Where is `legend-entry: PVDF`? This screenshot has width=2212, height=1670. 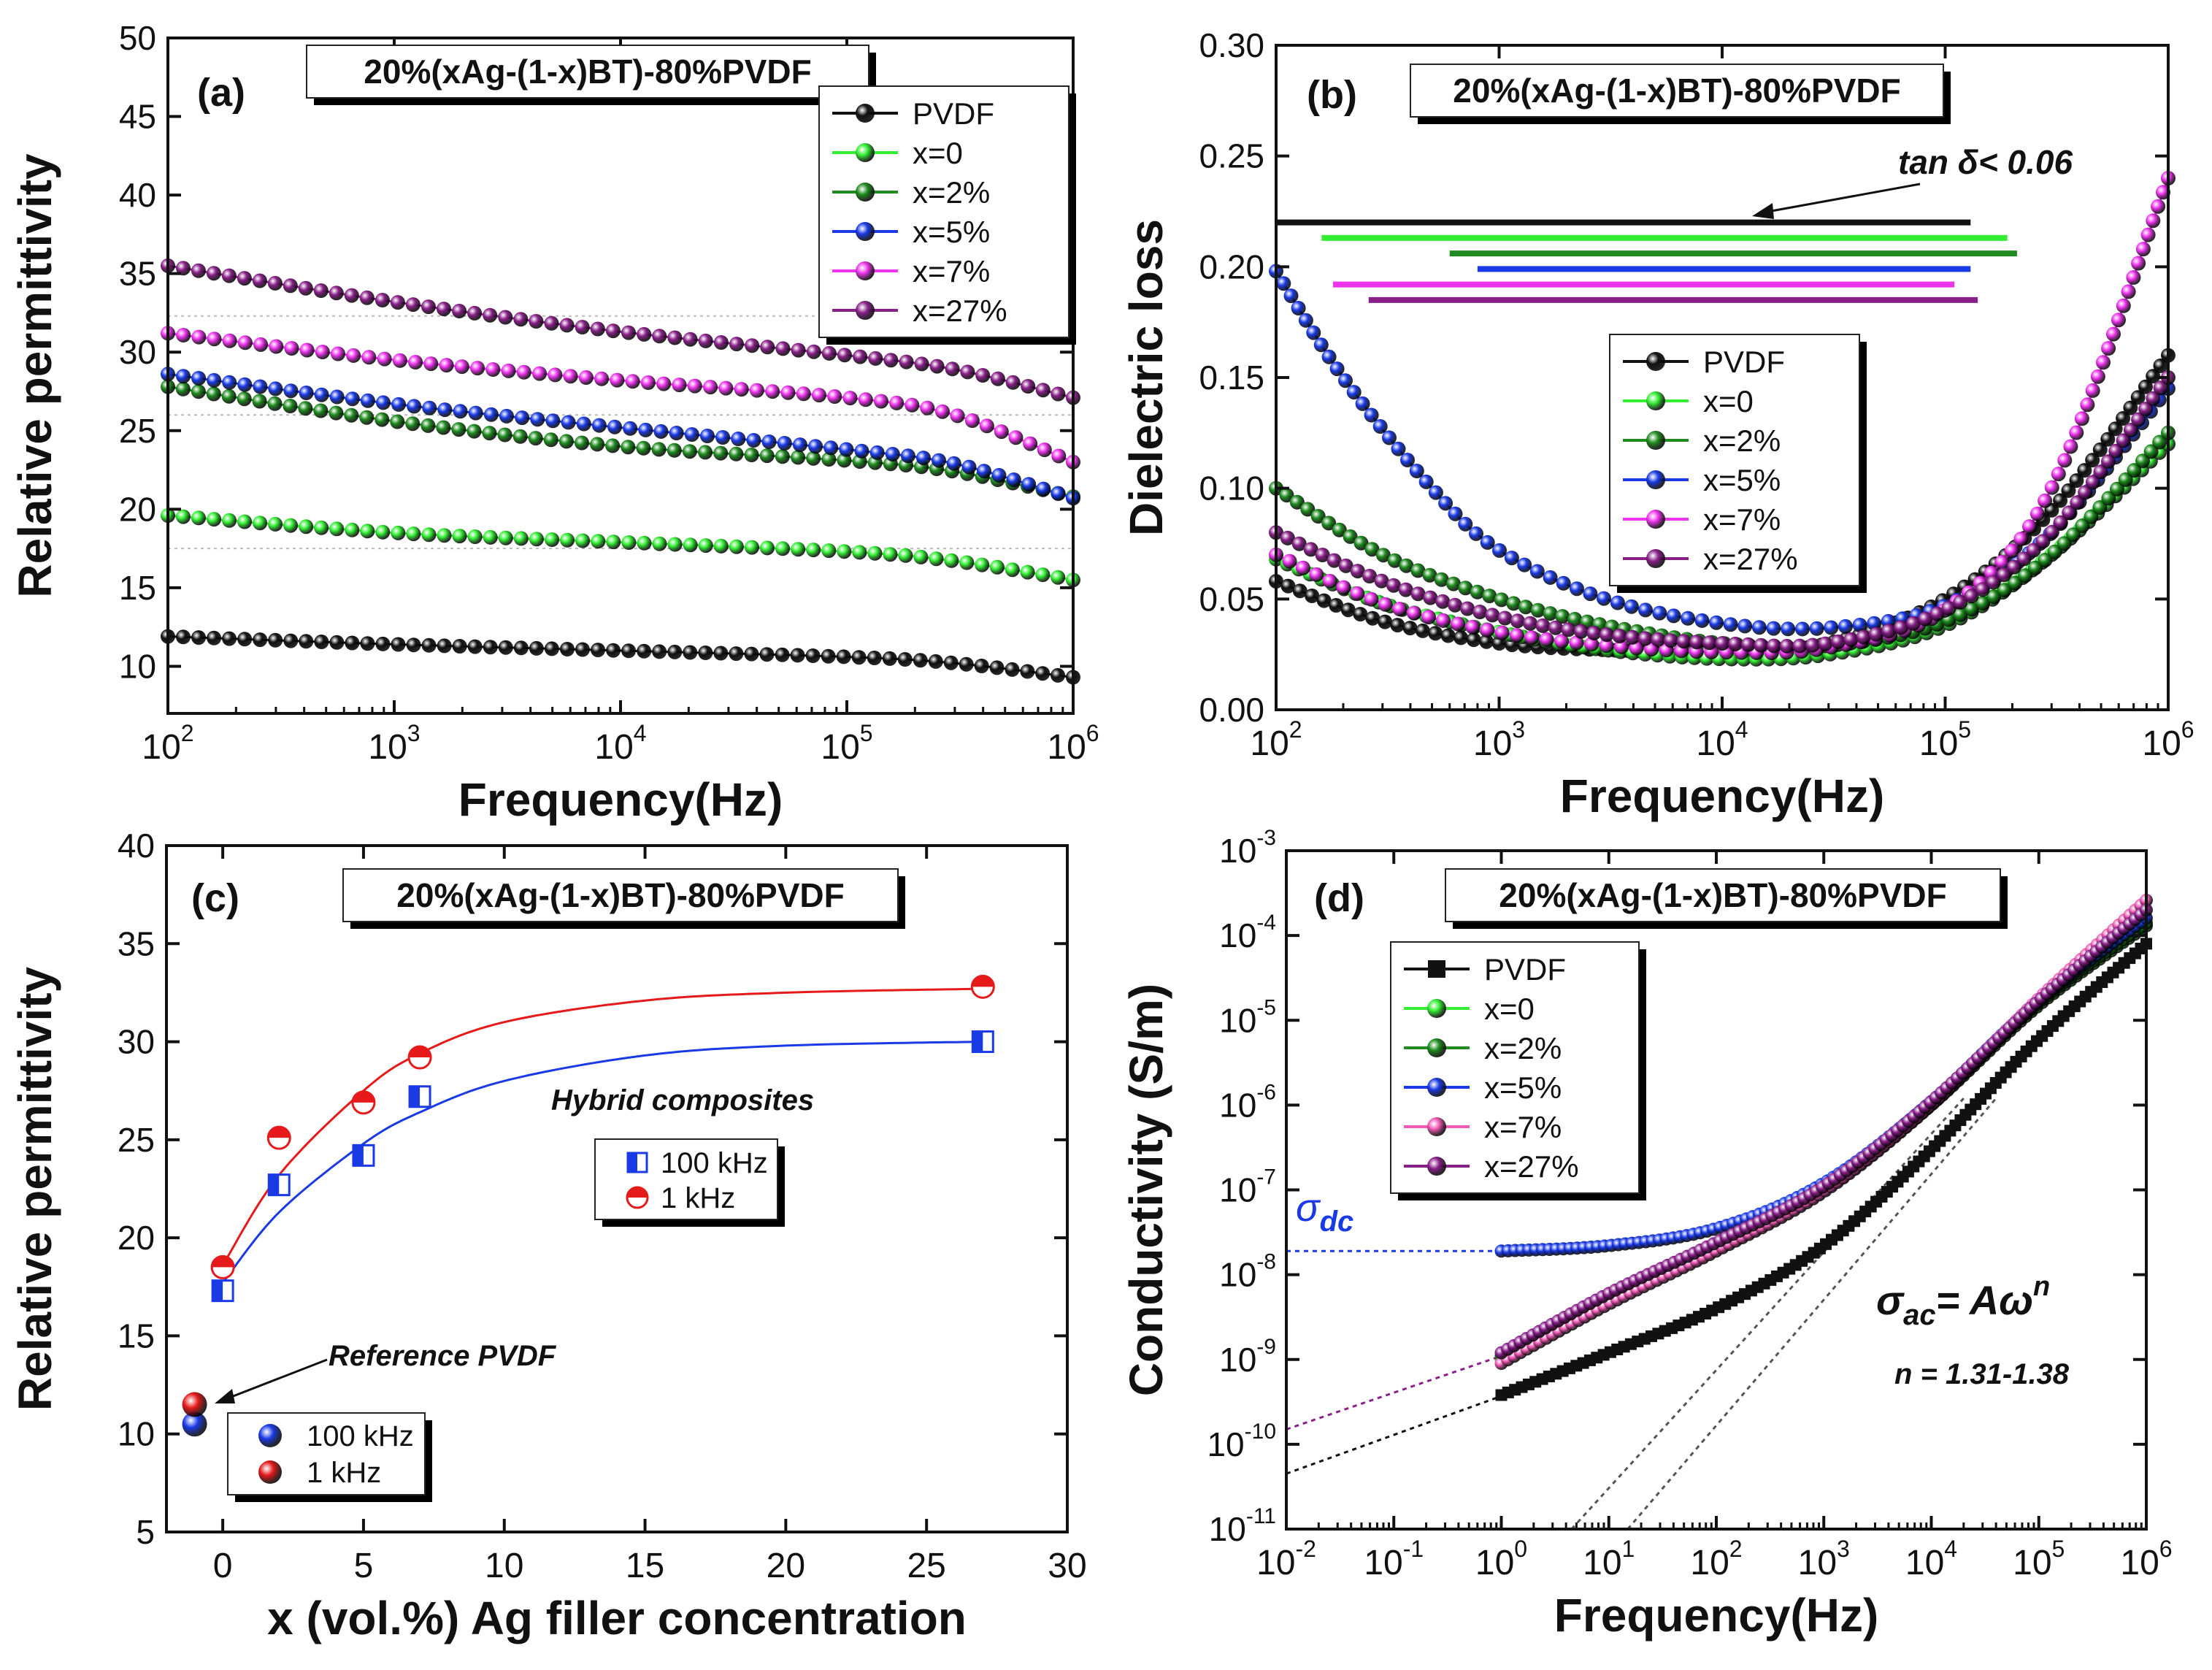
legend-entry: PVDF is located at coordinates (1485, 970).